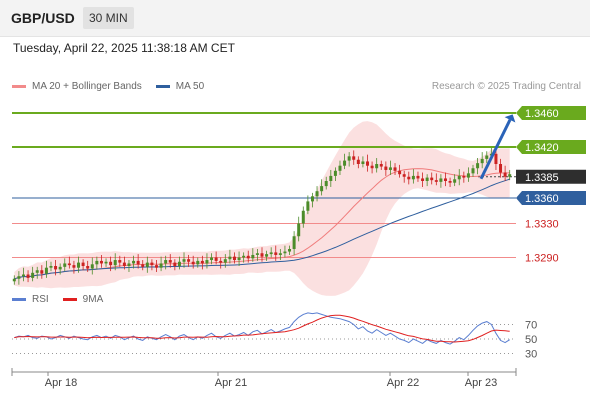 This screenshot has width=590, height=400. I want to click on rsi-legend: RSI 9MA, so click(57, 299).